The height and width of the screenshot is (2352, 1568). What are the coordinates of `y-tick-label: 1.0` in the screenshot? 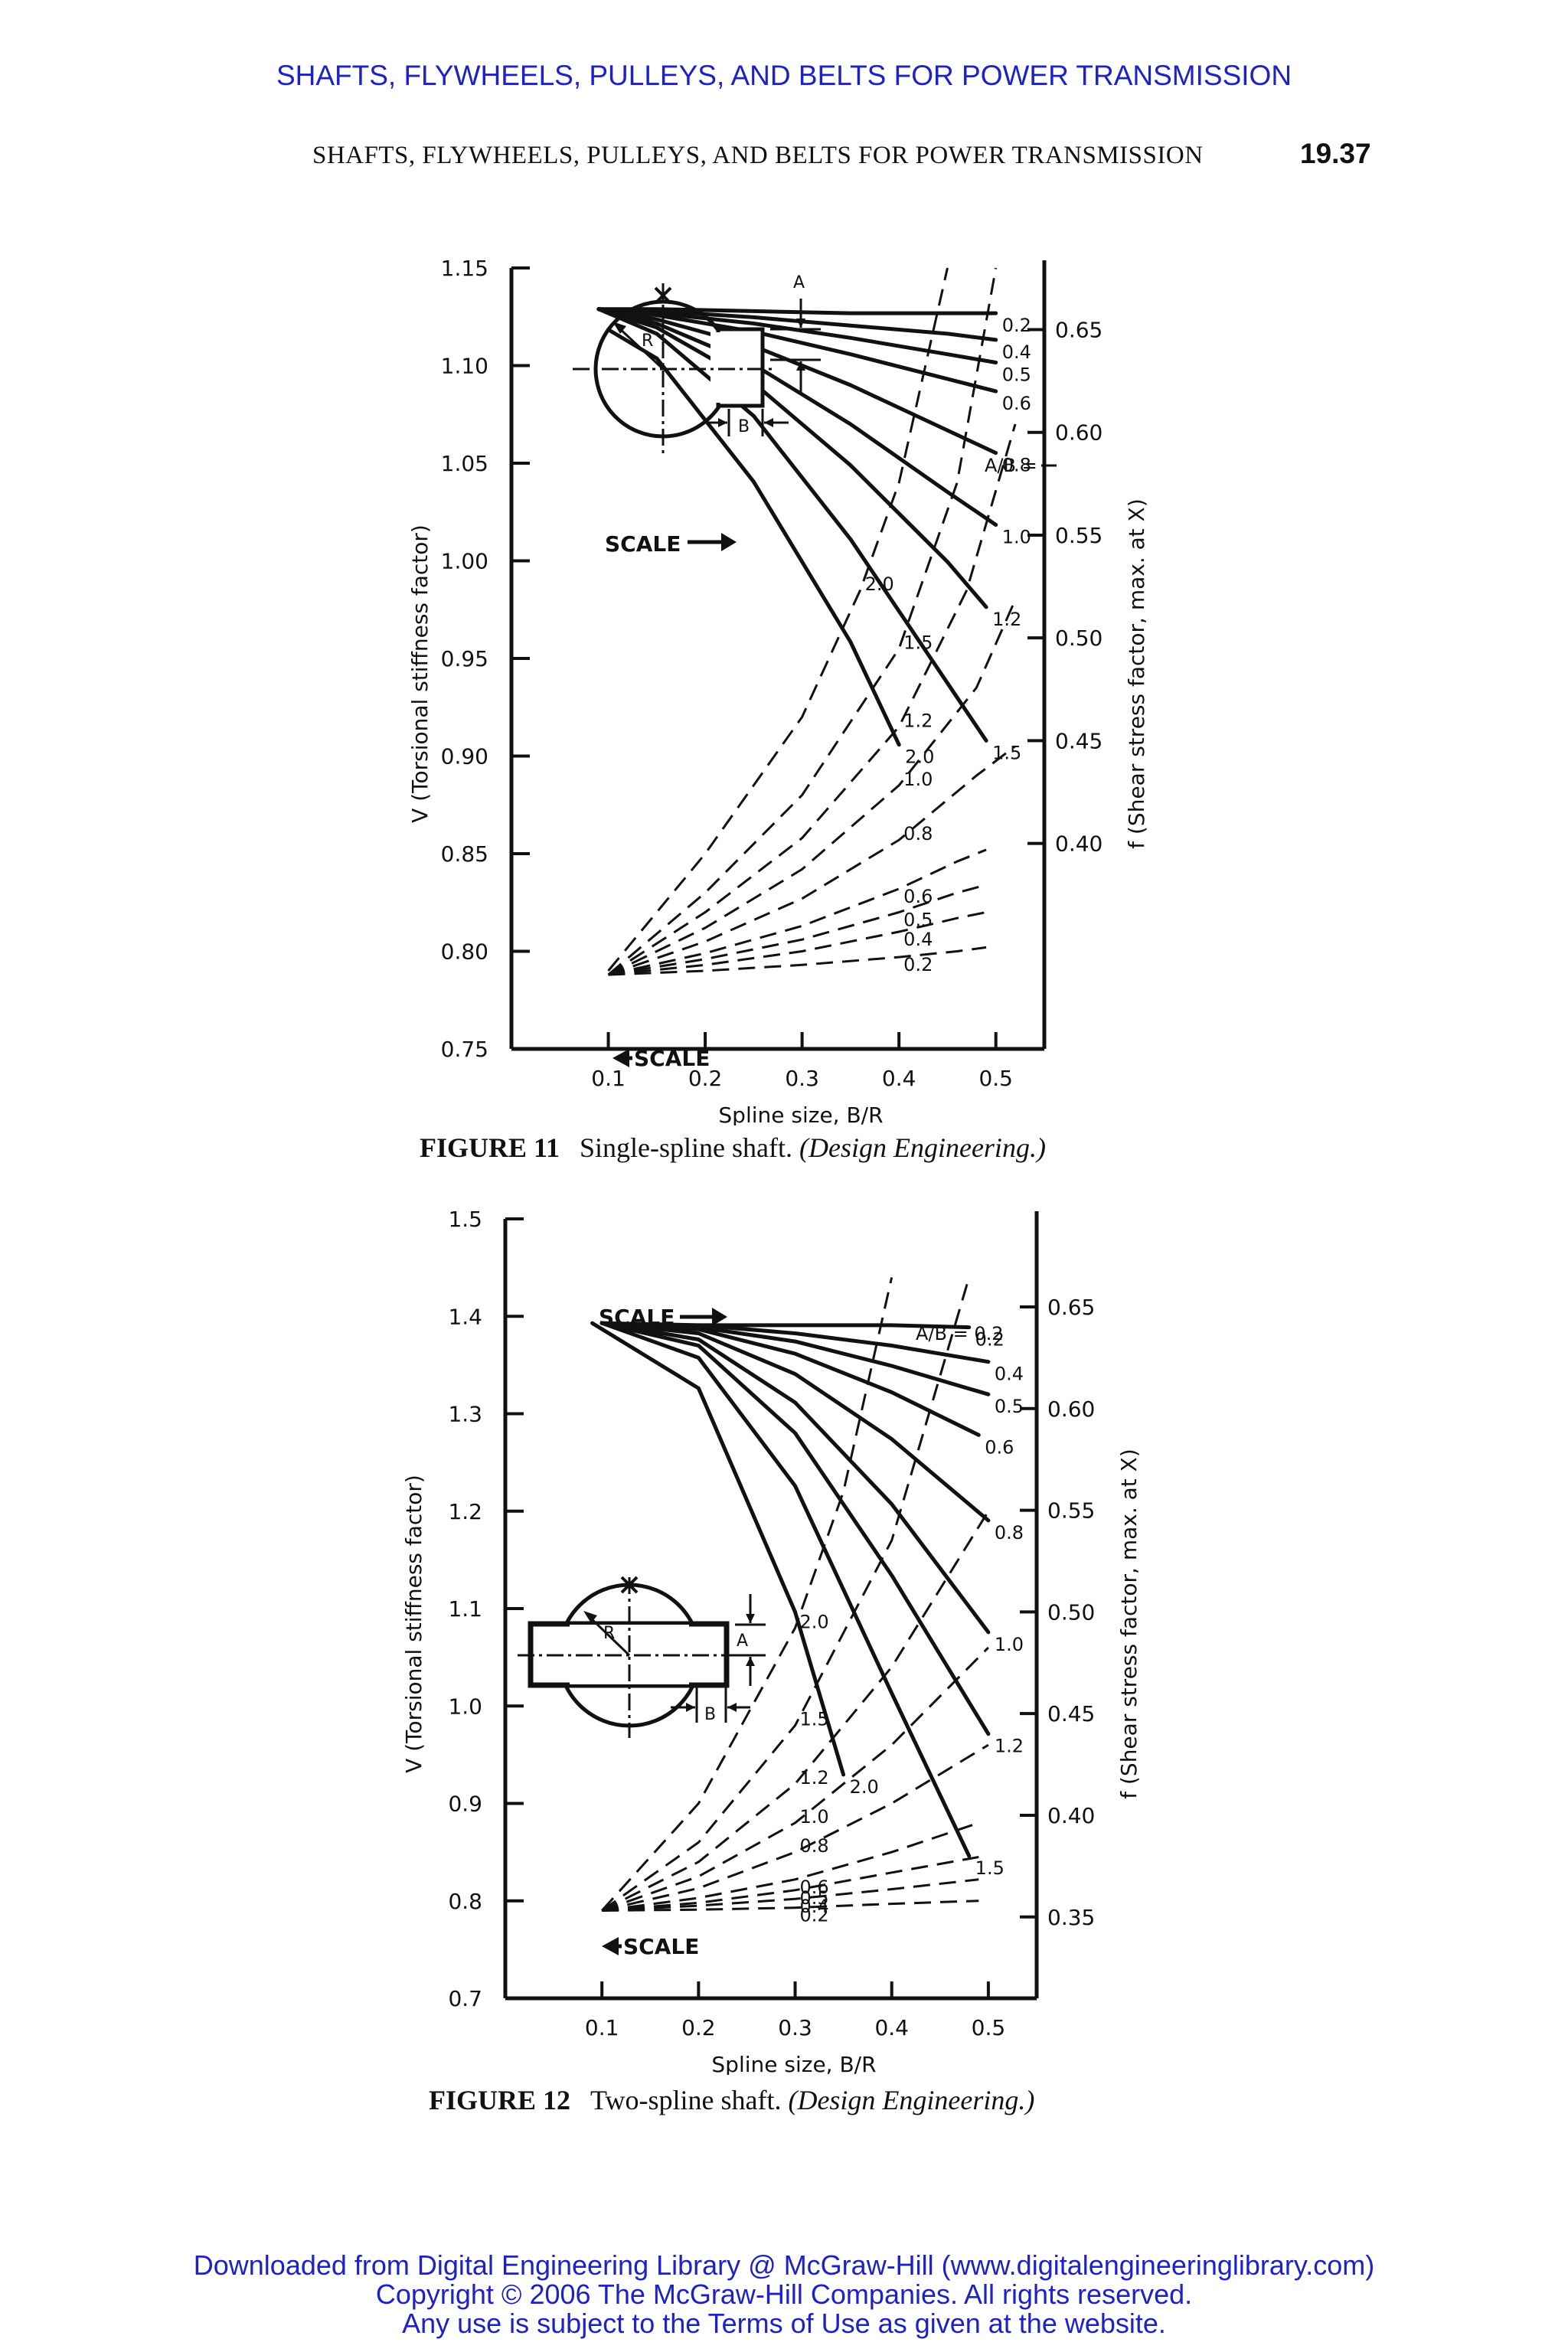 It's located at (465, 1706).